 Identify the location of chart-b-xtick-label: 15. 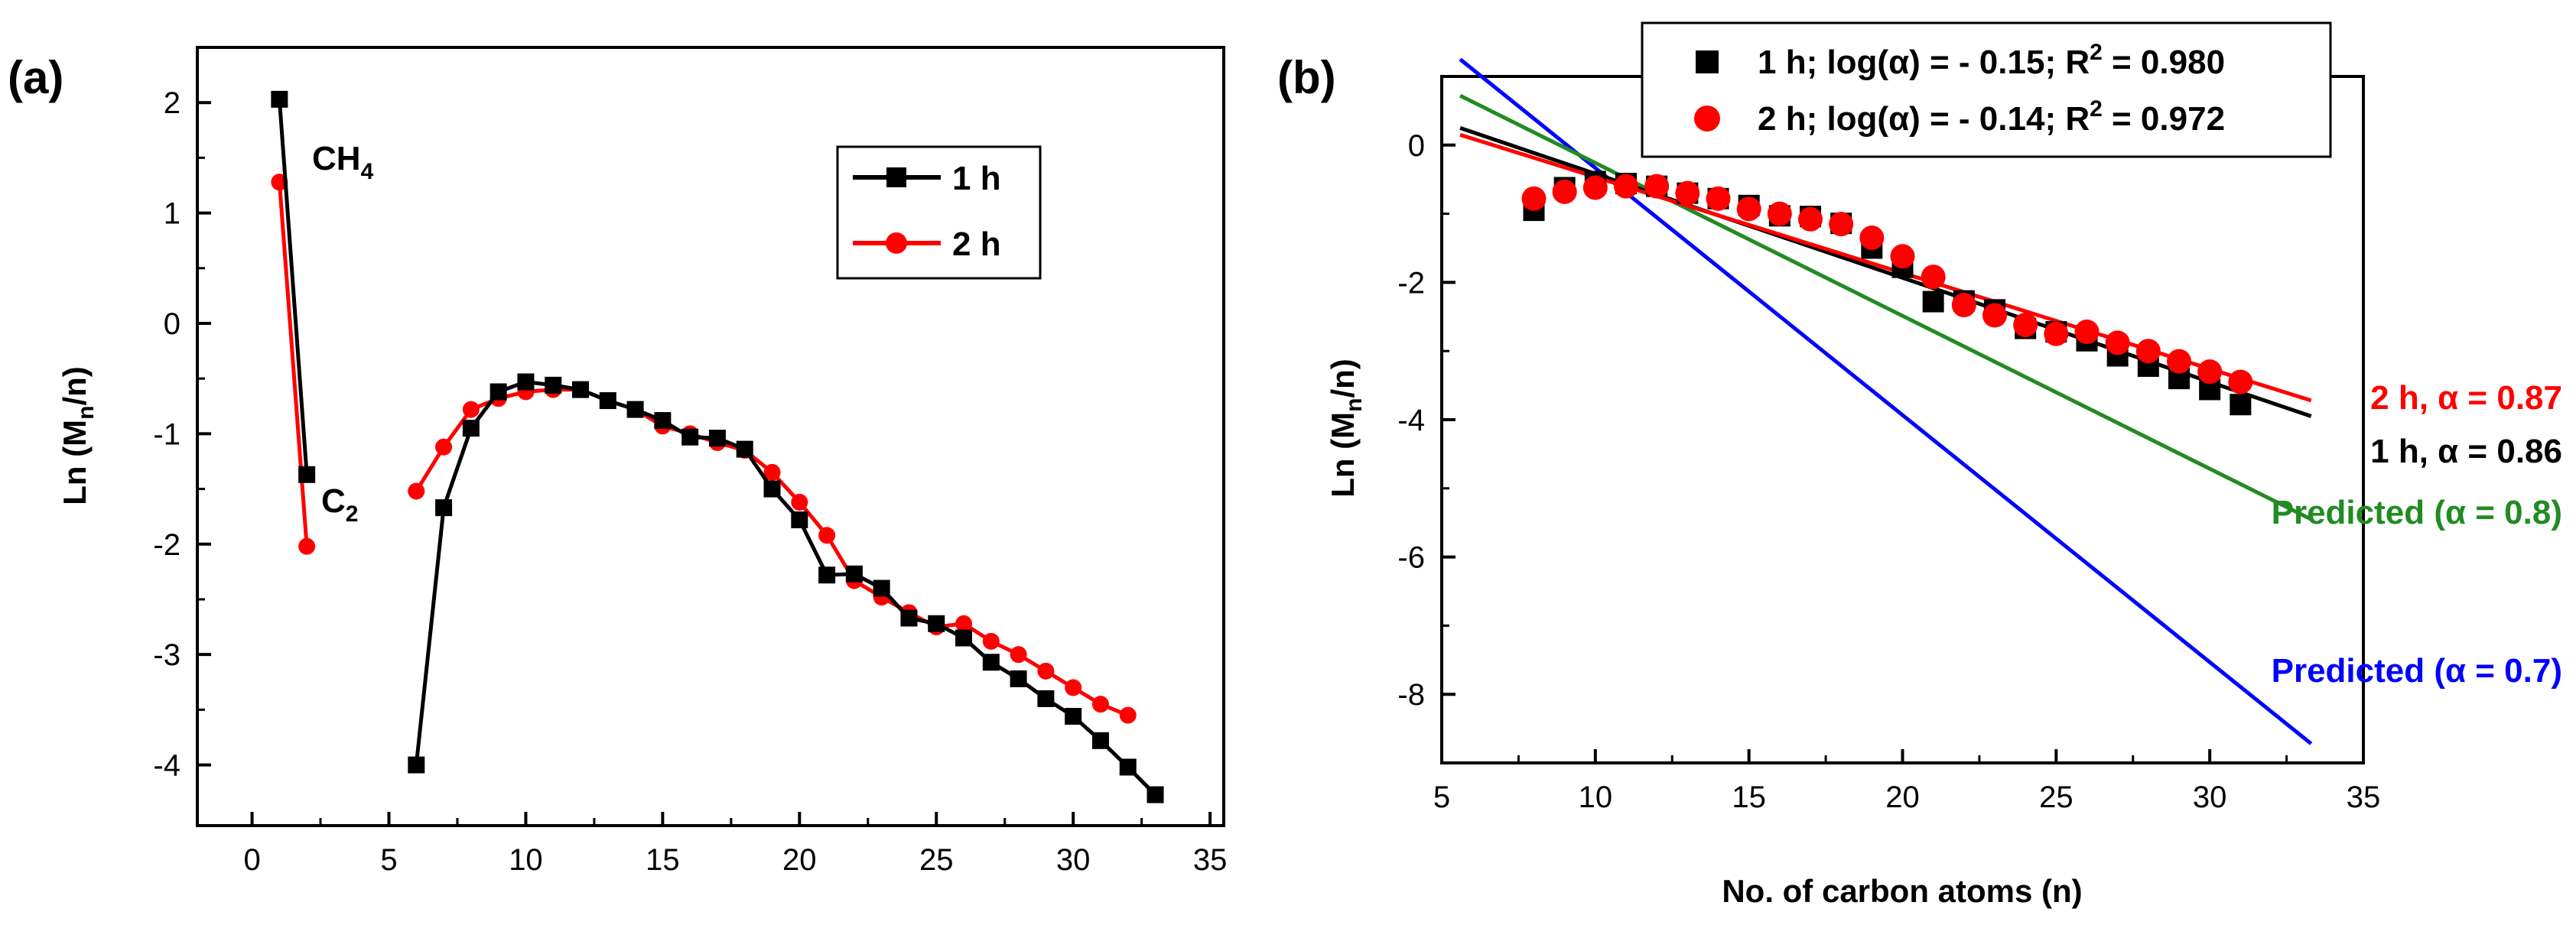
(1749, 797).